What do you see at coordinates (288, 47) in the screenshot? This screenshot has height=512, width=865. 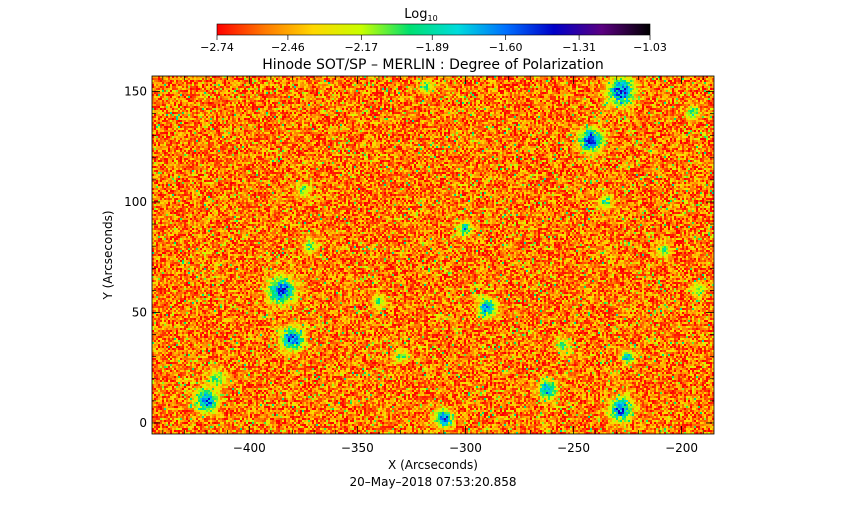 I see `colorbar-tick-label: −2.46` at bounding box center [288, 47].